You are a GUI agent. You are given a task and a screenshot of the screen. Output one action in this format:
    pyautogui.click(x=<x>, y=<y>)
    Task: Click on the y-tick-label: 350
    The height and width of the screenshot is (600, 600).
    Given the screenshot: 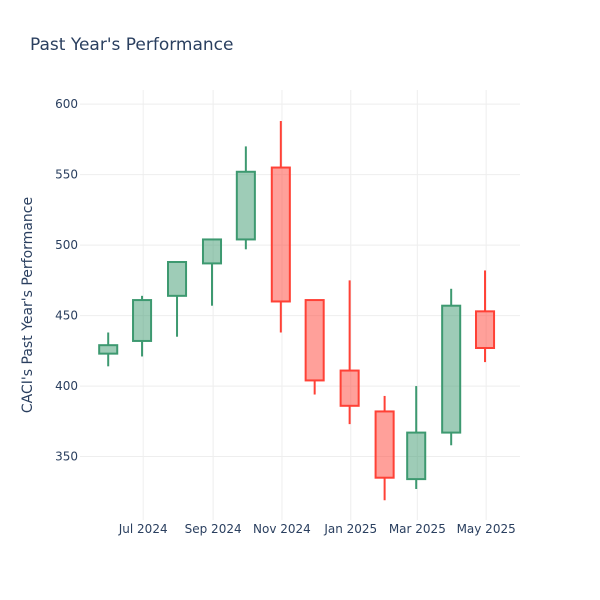 What is the action you would take?
    pyautogui.click(x=66, y=457)
    